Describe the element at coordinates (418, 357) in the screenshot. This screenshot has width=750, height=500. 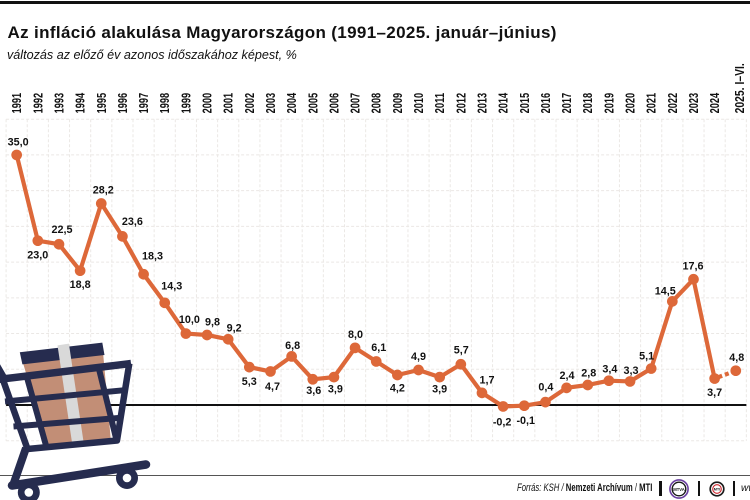
I see `svg-text: 4,9` at that location.